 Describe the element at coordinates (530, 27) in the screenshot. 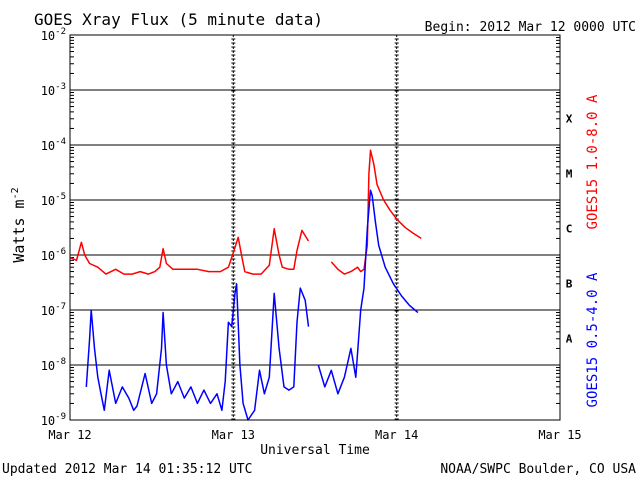

I see `begin-label: Begin: 2012 Mar 12 0000 UTC` at that location.